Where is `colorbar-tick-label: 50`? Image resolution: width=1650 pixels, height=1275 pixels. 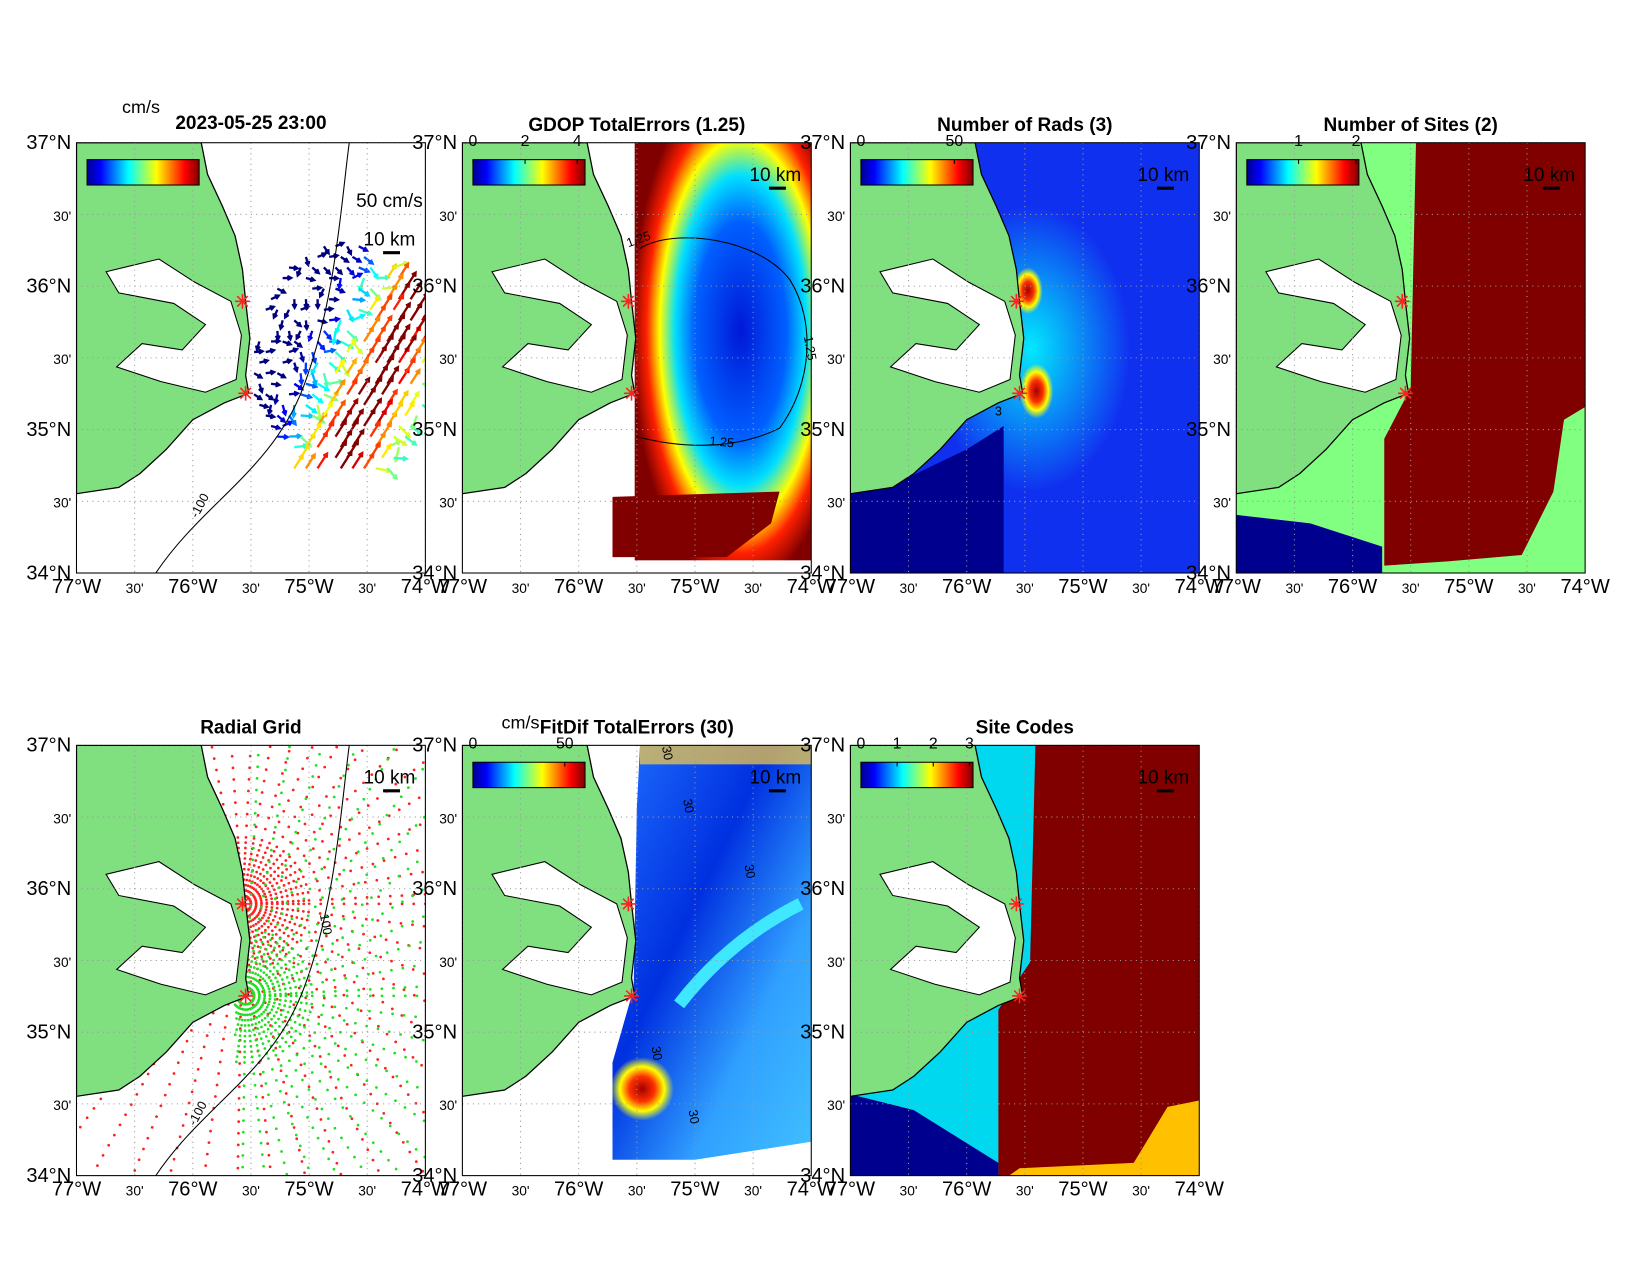 colorbar-tick-label: 50 is located at coordinates (955, 141).